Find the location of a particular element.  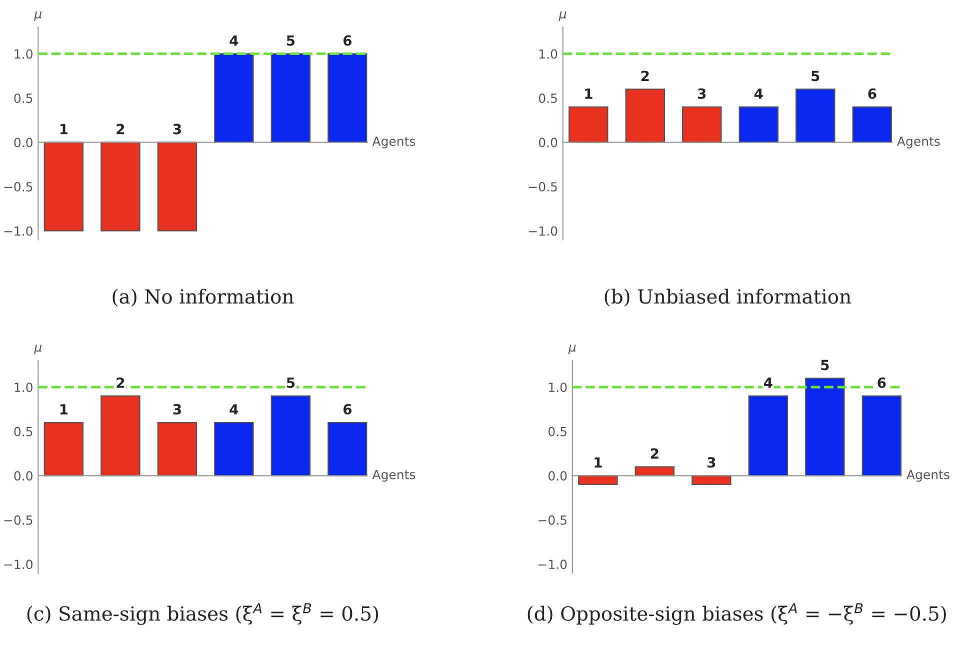

text: (b) Unbiased information is located at coordinates (728, 297).